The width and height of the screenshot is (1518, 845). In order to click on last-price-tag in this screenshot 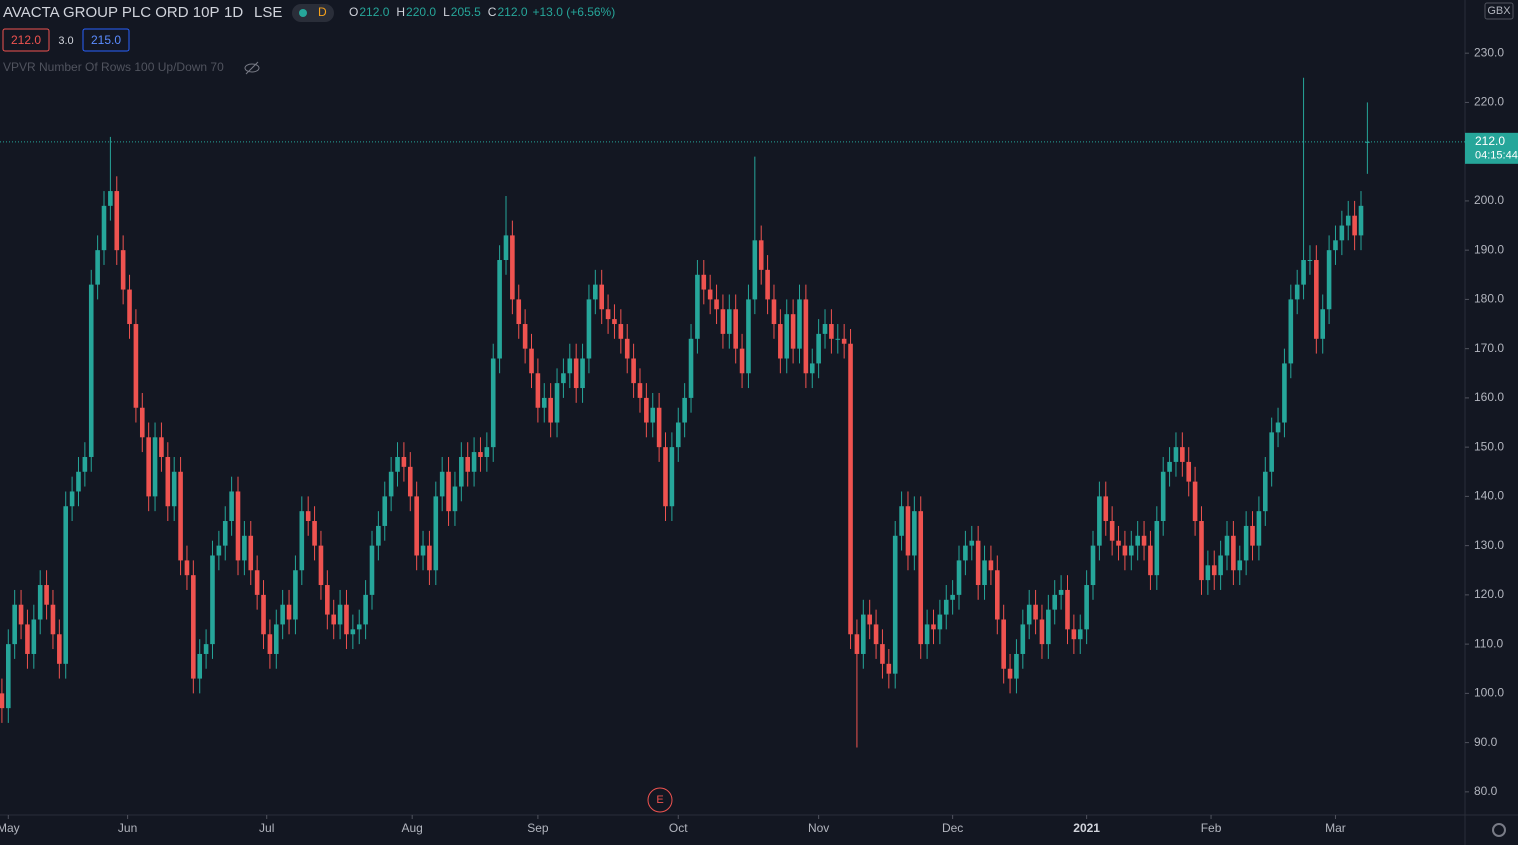, I will do `click(1491, 148)`.